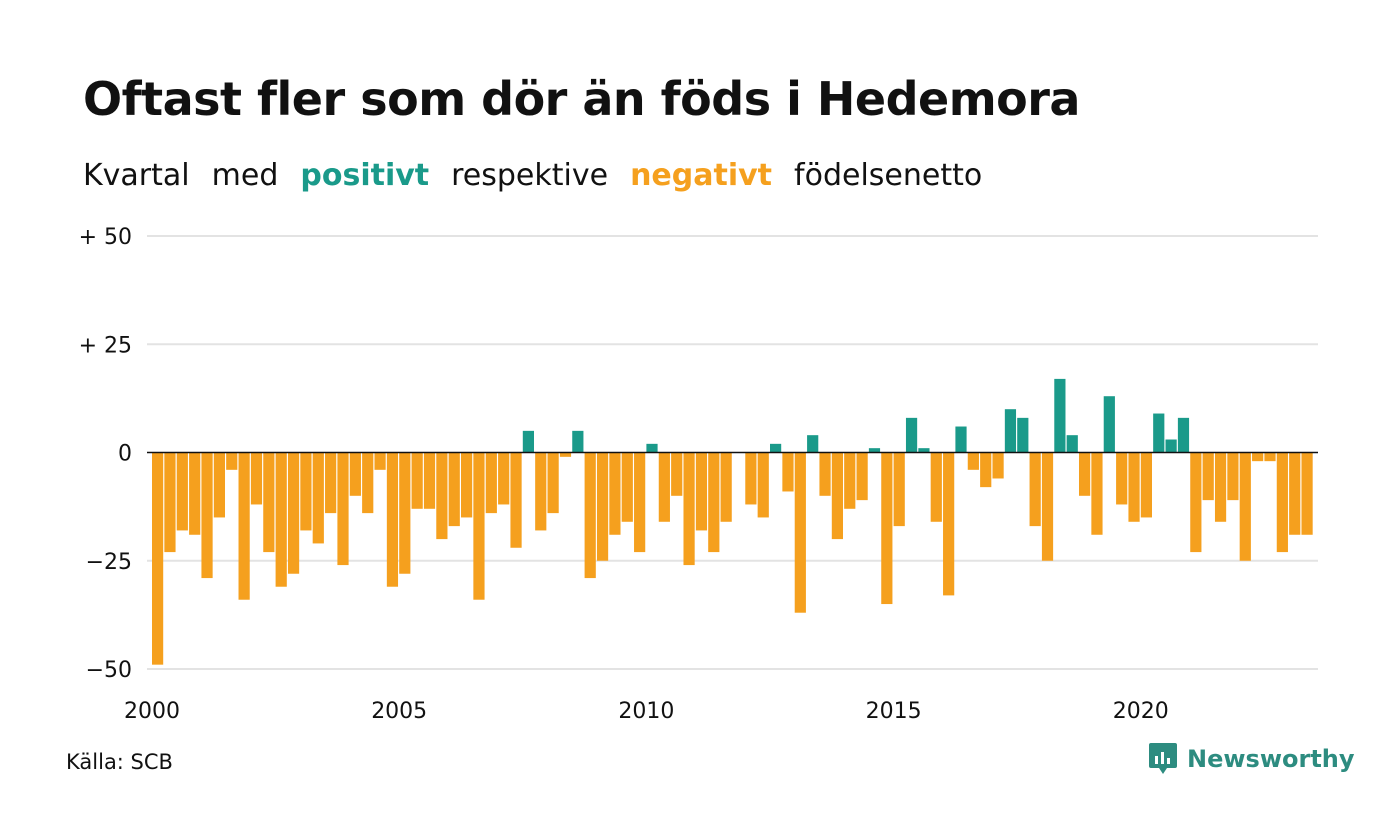 This screenshot has height=840, width=1400. I want to click on x-tick-label: 2010, so click(646, 711).